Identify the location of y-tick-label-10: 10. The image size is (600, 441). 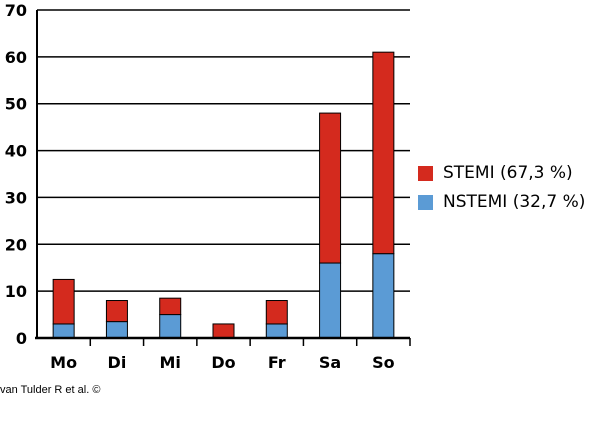
(16, 291).